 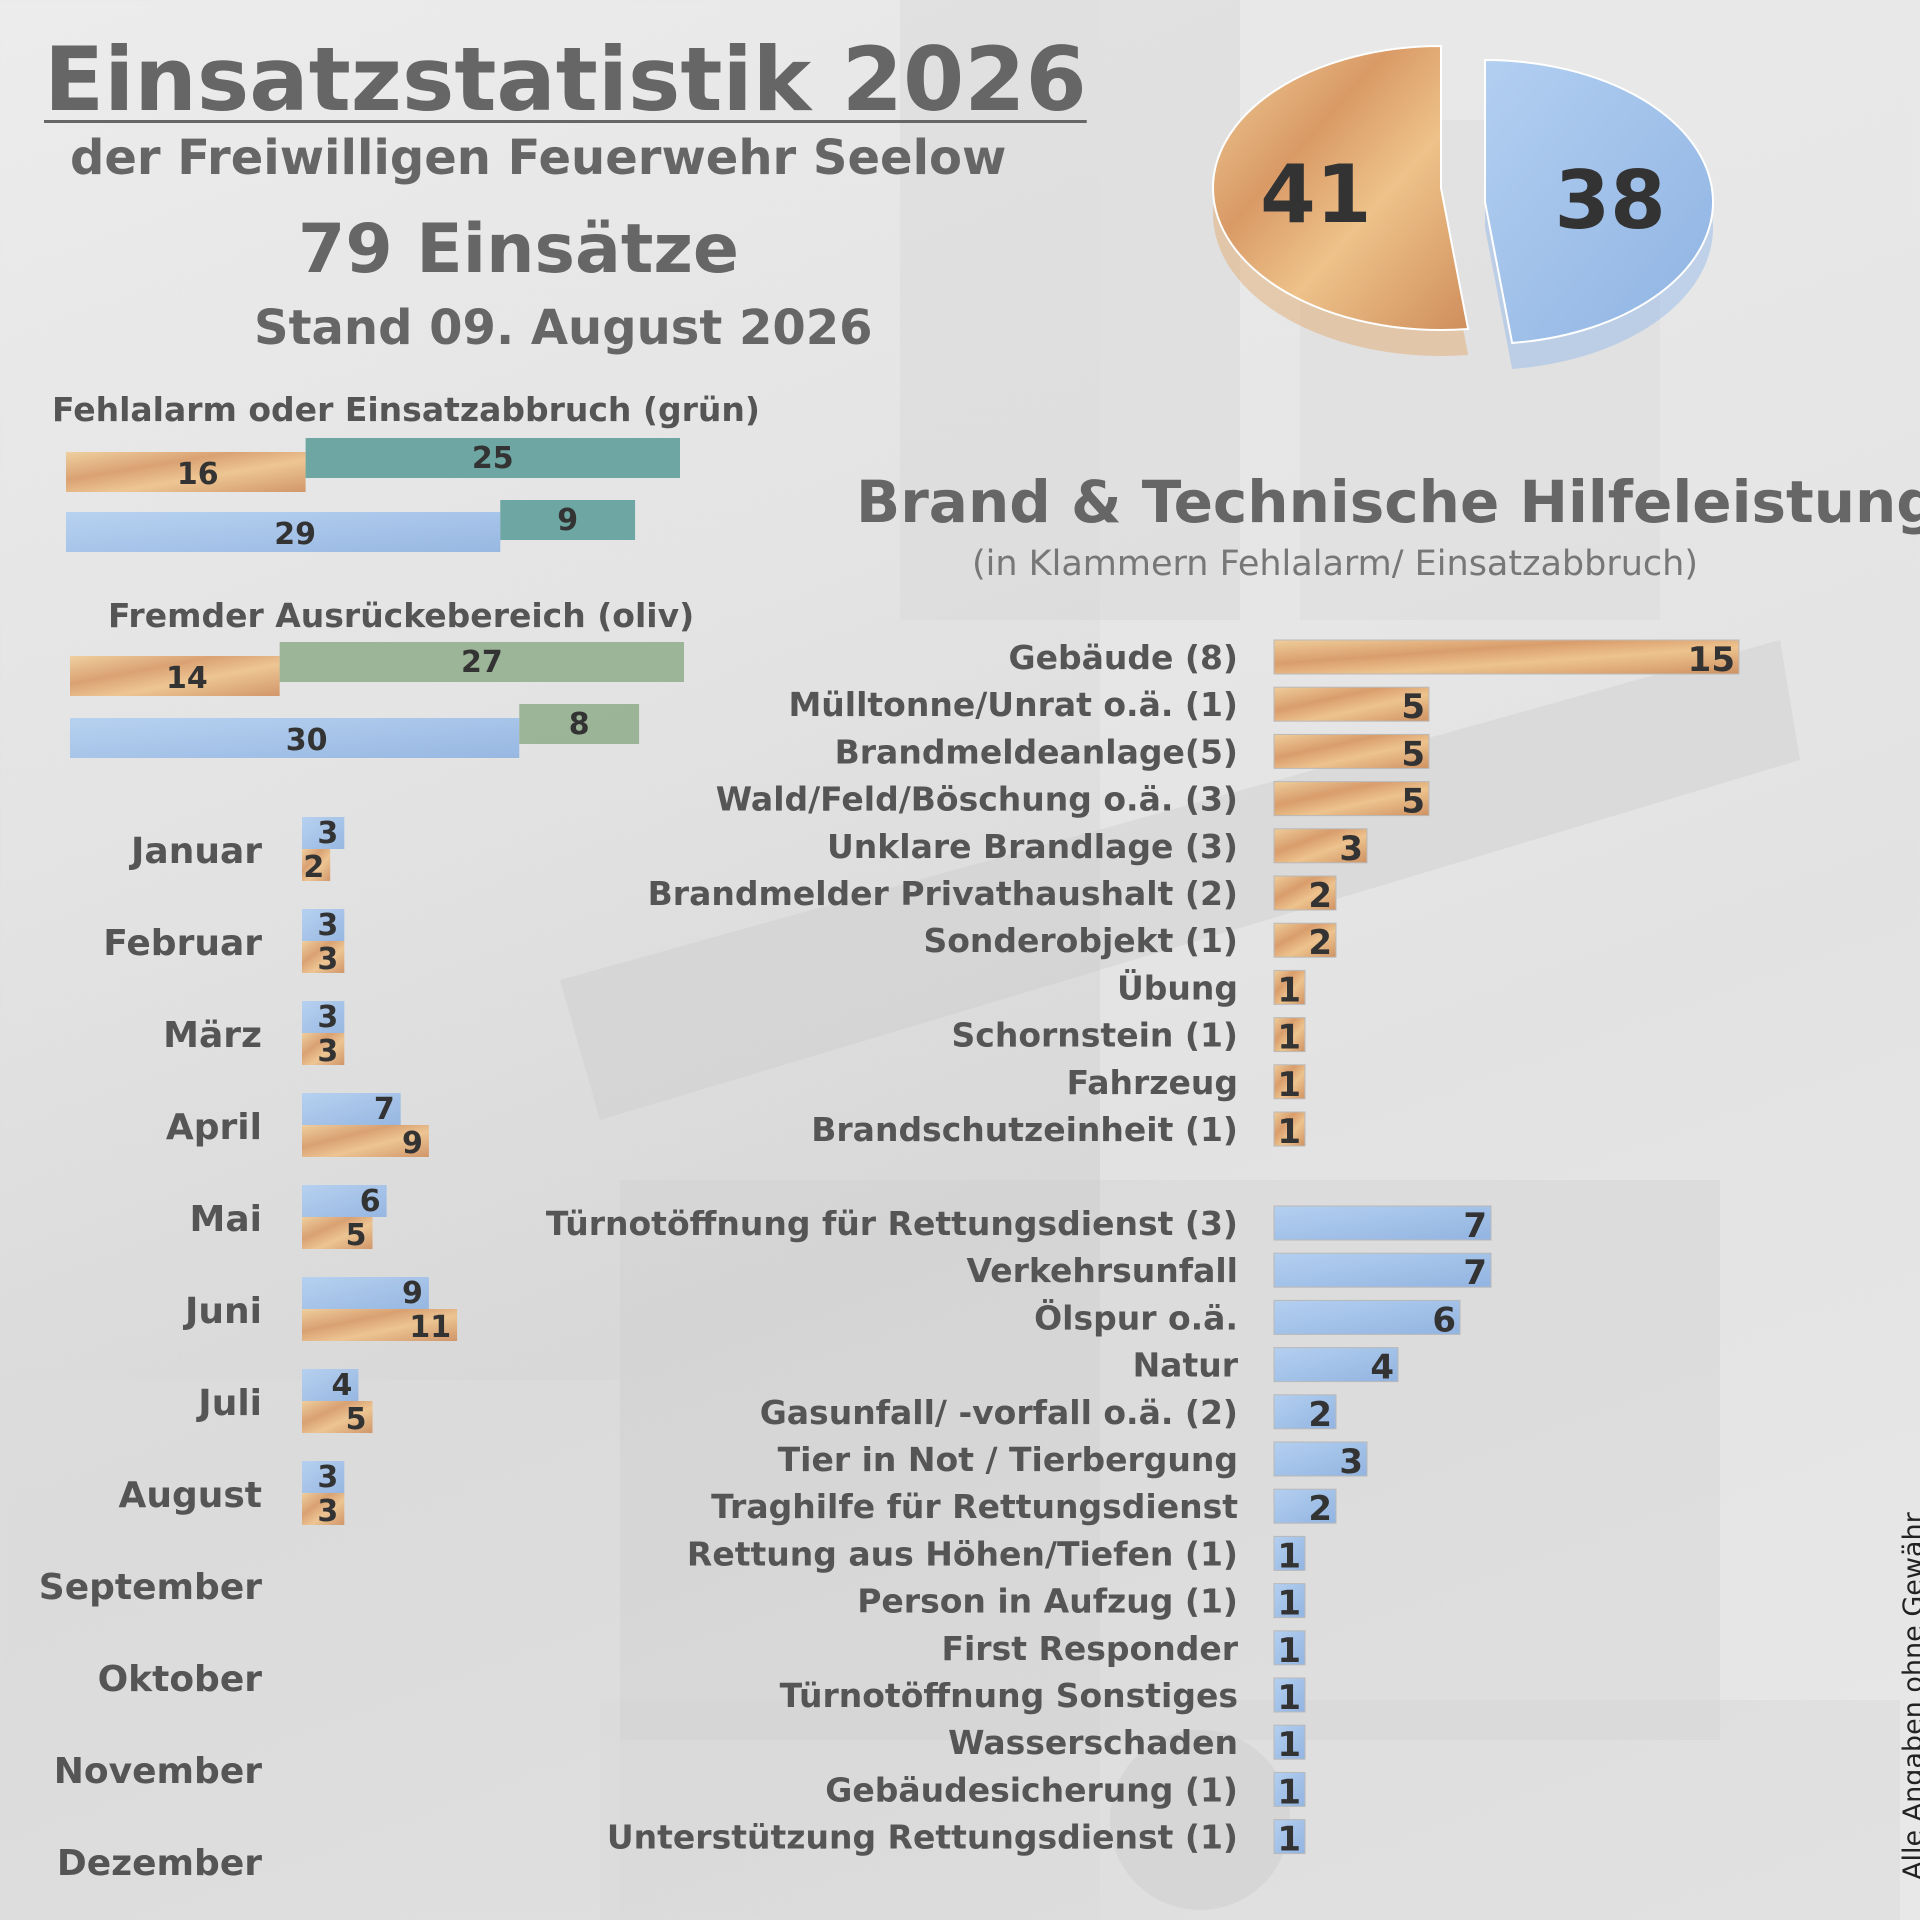 I want to click on brand-label: Schornstein (1), so click(x=1095, y=1035).